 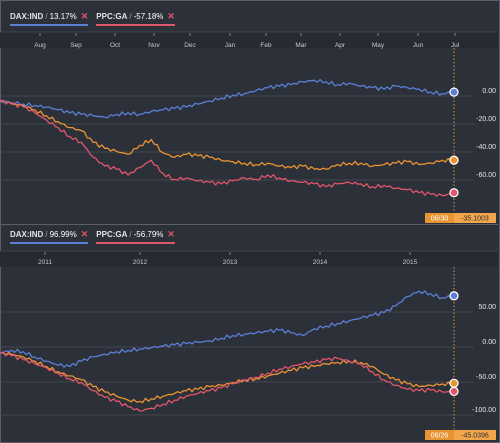 I want to click on x-tick-label: Apr, so click(x=340, y=45).